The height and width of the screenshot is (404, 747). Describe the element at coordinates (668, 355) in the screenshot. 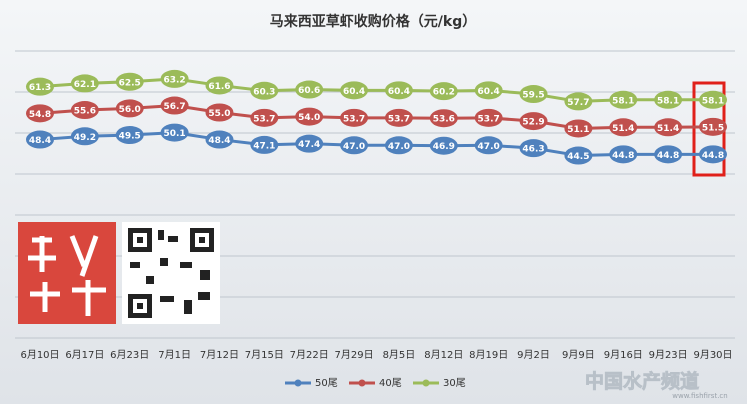

I see `x-tick-label: 9月23日` at that location.